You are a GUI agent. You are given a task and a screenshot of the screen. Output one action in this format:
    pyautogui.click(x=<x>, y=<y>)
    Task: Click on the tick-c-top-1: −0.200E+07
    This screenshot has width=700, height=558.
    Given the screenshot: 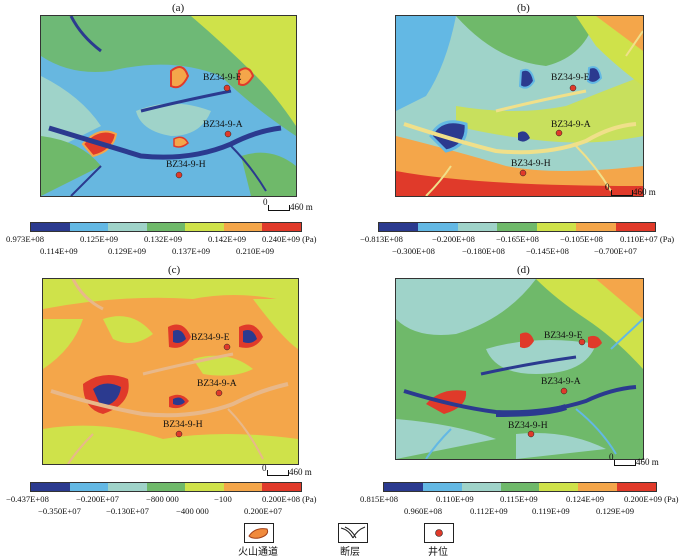 What is the action you would take?
    pyautogui.click(x=97, y=499)
    